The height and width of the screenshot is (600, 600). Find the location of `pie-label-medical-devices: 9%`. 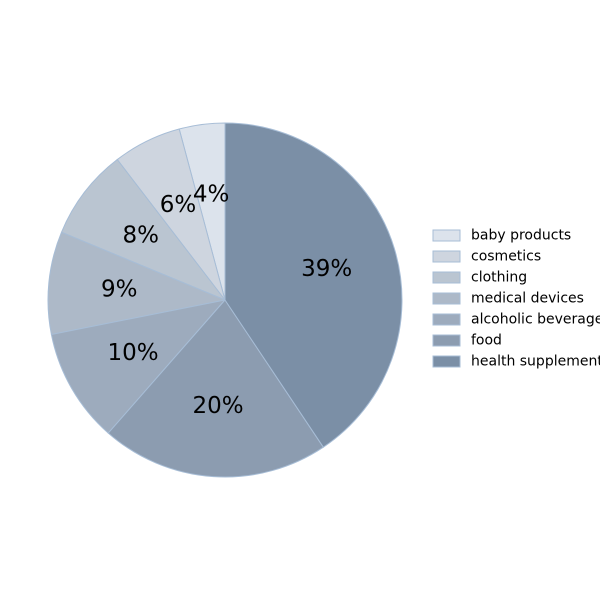

pie-label-medical-devices: 9% is located at coordinates (119, 290).